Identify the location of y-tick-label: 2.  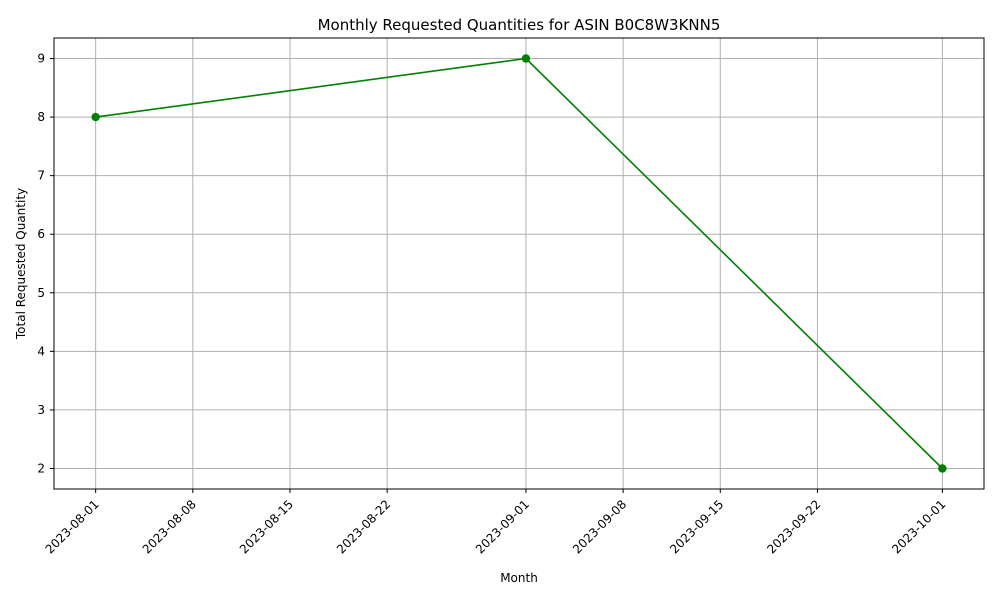
(41, 469).